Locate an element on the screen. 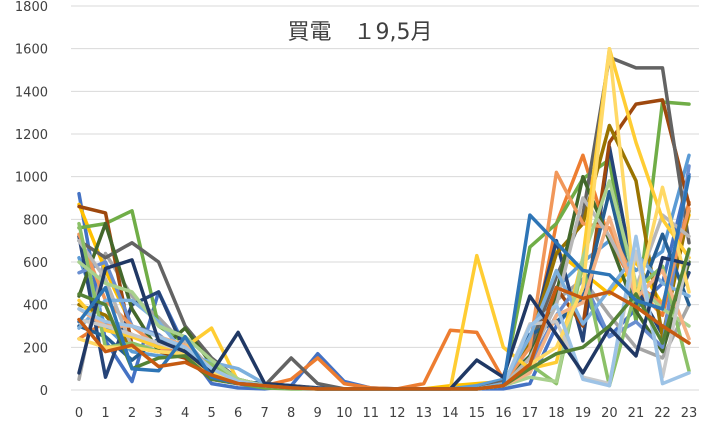 The width and height of the screenshot is (718, 427). x-tick-label: 4 is located at coordinates (185, 413).